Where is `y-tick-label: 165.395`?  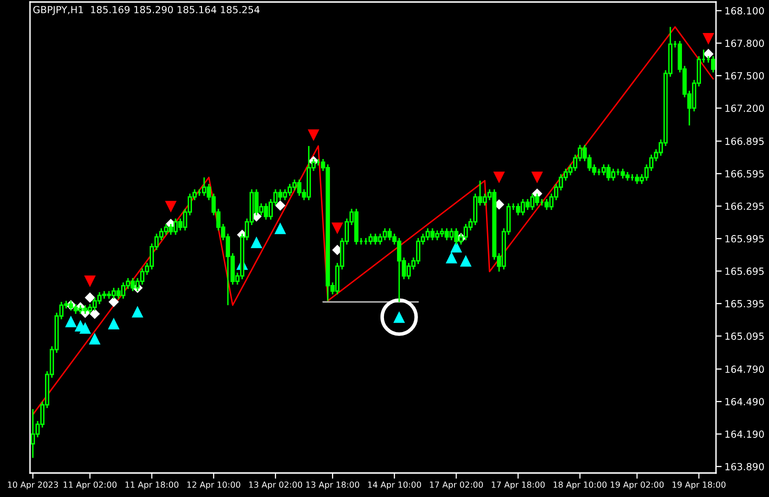 y-tick-label: 165.395 is located at coordinates (744, 304).